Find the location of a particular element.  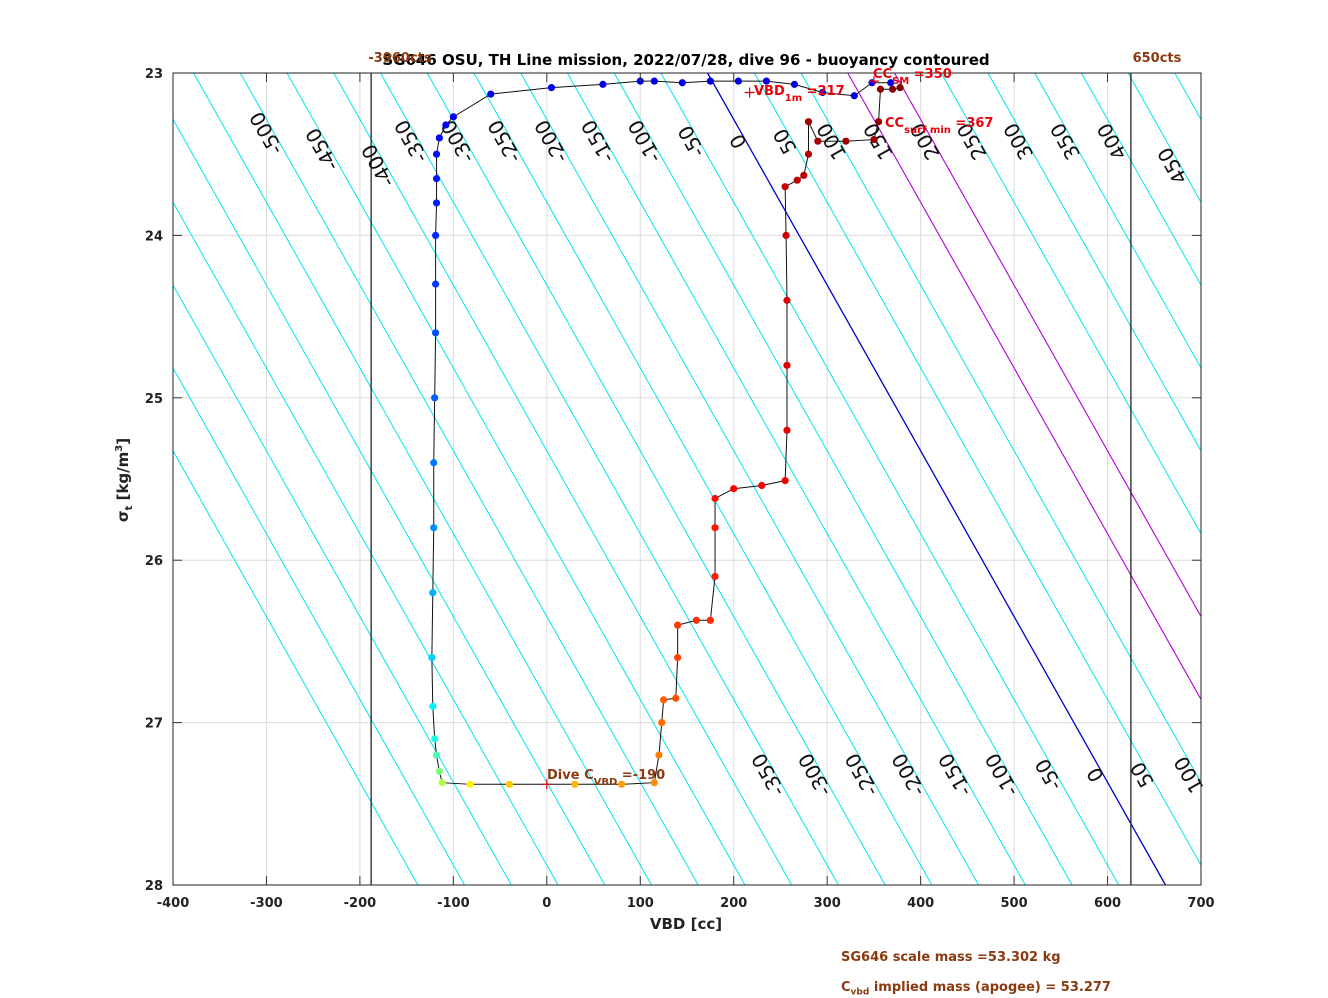

vbd-1m-marker is located at coordinates (749, 92).